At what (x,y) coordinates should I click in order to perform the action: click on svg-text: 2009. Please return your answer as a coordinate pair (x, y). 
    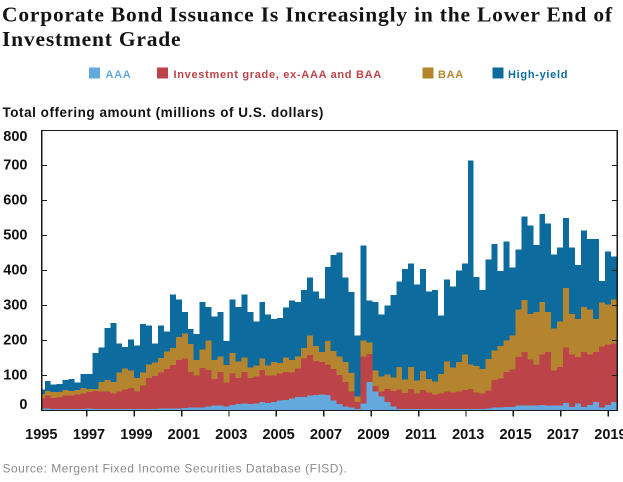
    Looking at the image, I should click on (373, 435).